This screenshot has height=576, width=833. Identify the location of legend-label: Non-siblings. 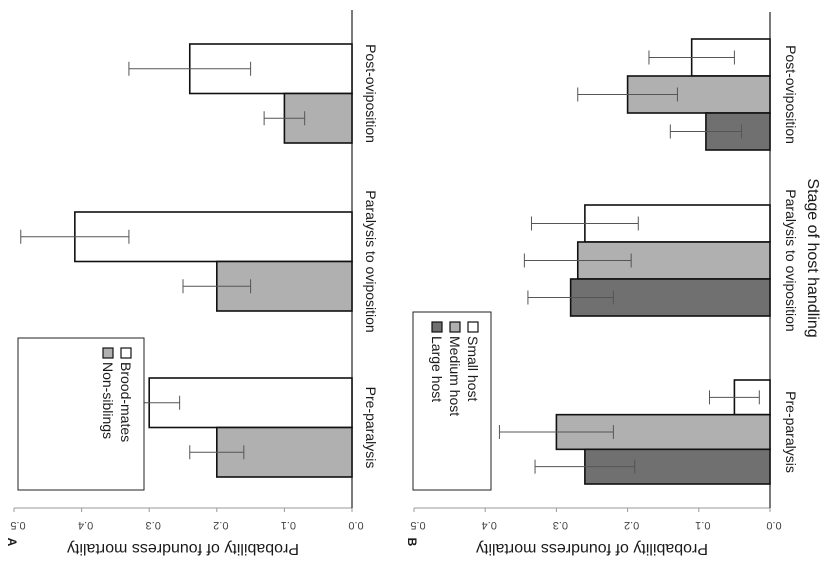
(108, 400).